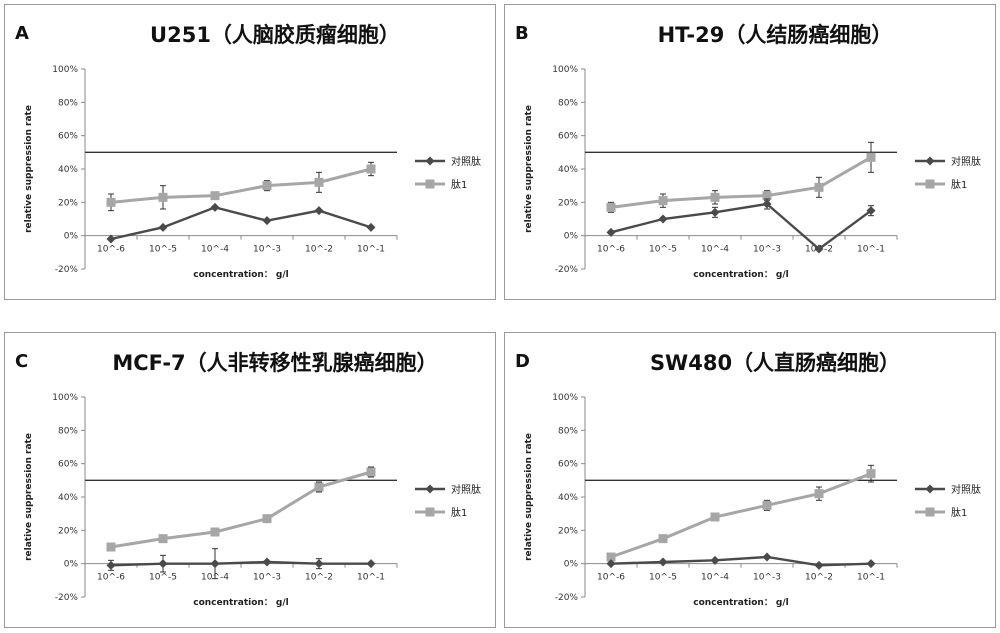 Image resolution: width=1000 pixels, height=633 pixels. I want to click on x-tick-label: 10^-5, so click(663, 250).